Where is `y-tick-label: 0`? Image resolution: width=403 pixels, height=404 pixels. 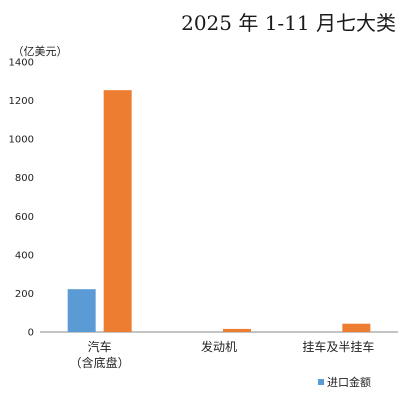
y-tick-label: 0 is located at coordinates (31, 333).